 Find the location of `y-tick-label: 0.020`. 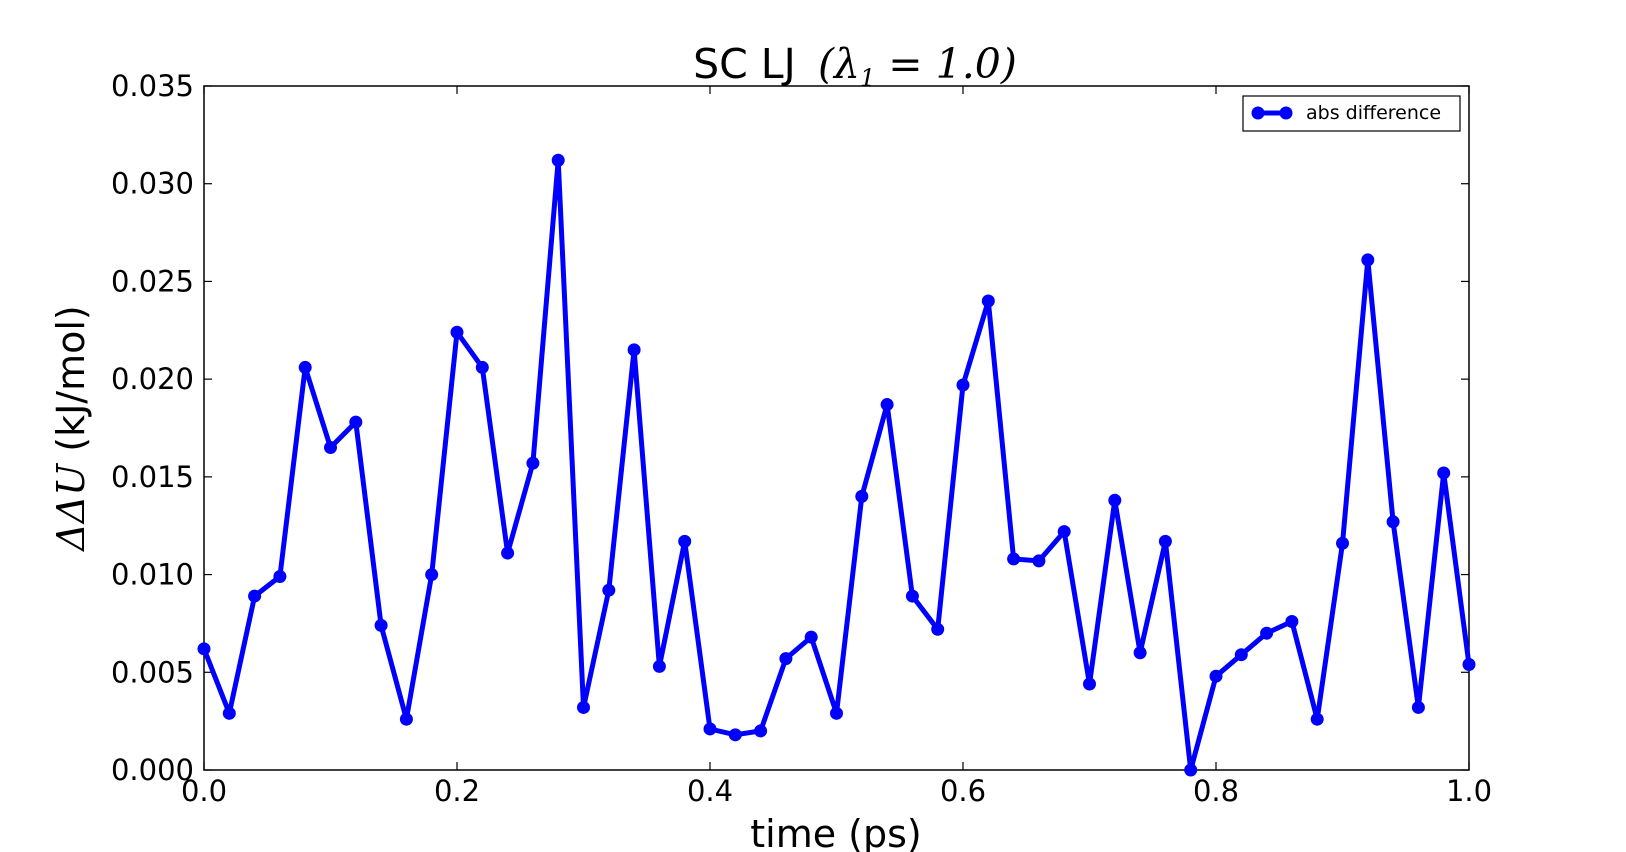

y-tick-label: 0.020 is located at coordinates (152, 379).